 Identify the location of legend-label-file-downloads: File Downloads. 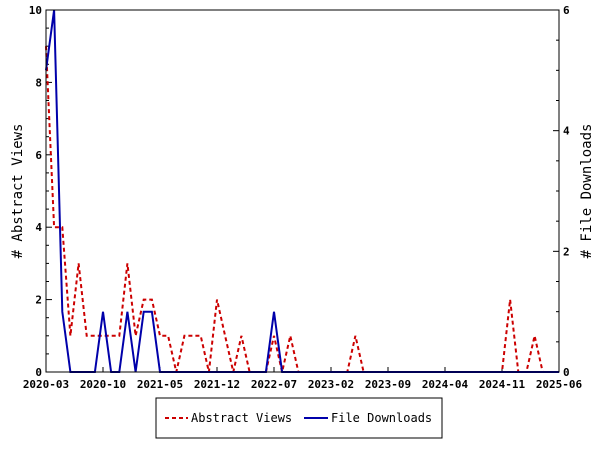
(381, 418).